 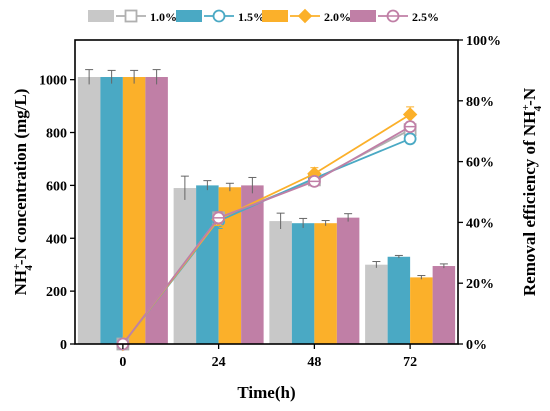 I want to click on legend-label: 1.0%, so click(x=163, y=17).